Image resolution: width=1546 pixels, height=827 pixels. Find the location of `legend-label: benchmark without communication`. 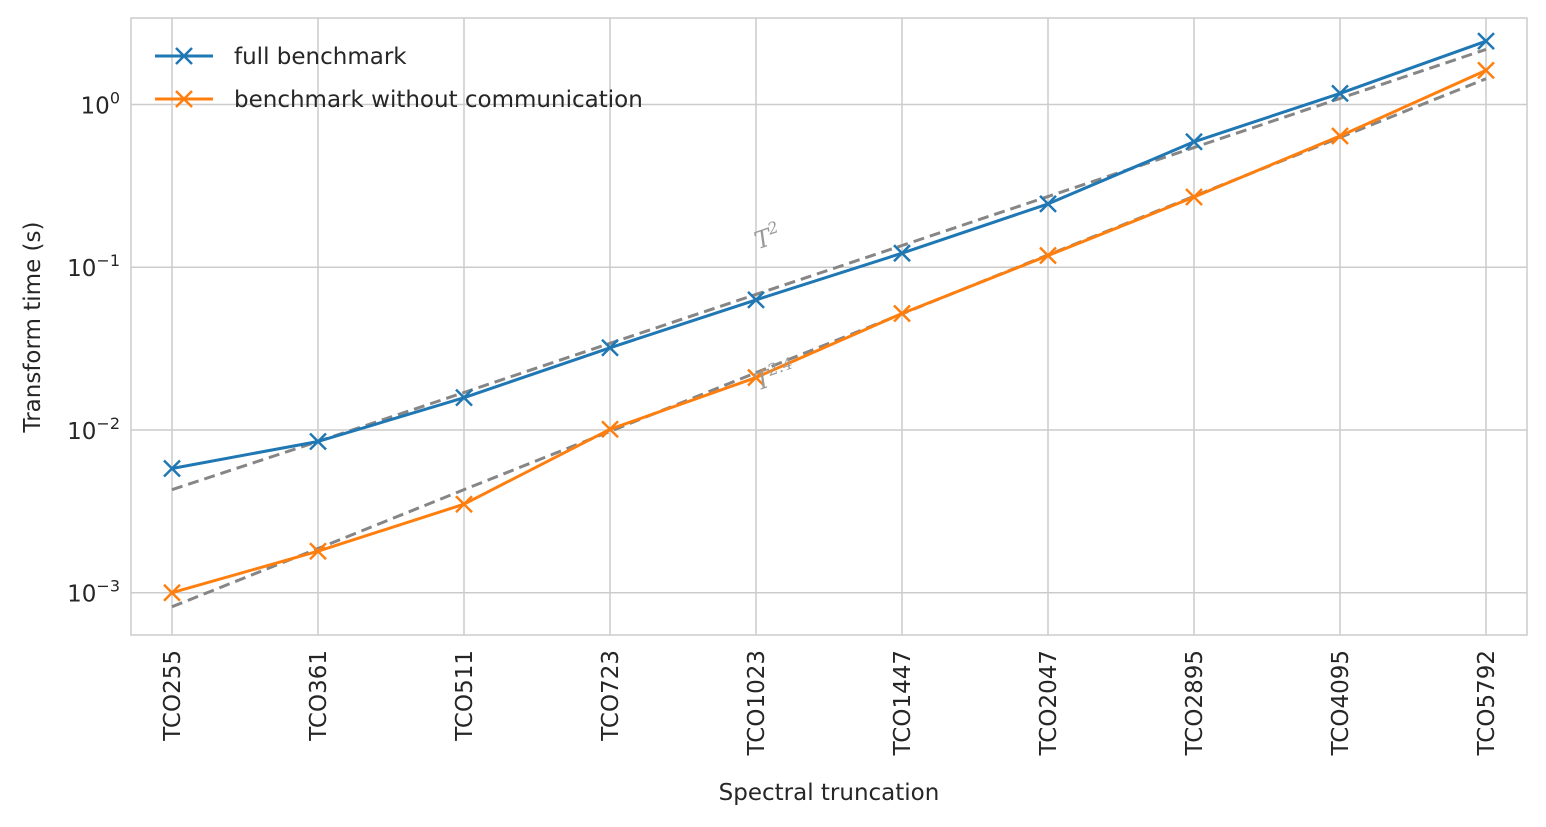

legend-label: benchmark without communication is located at coordinates (438, 100).